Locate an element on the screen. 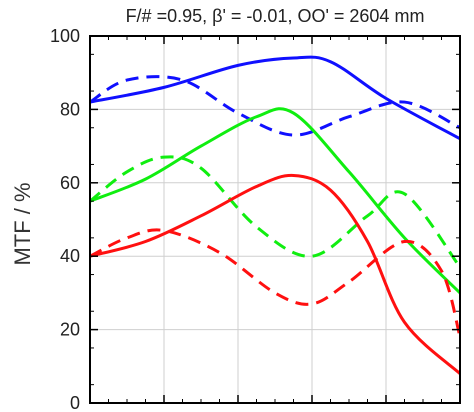 The width and height of the screenshot is (474, 412). y-tick-label: 40 is located at coordinates (70, 256).